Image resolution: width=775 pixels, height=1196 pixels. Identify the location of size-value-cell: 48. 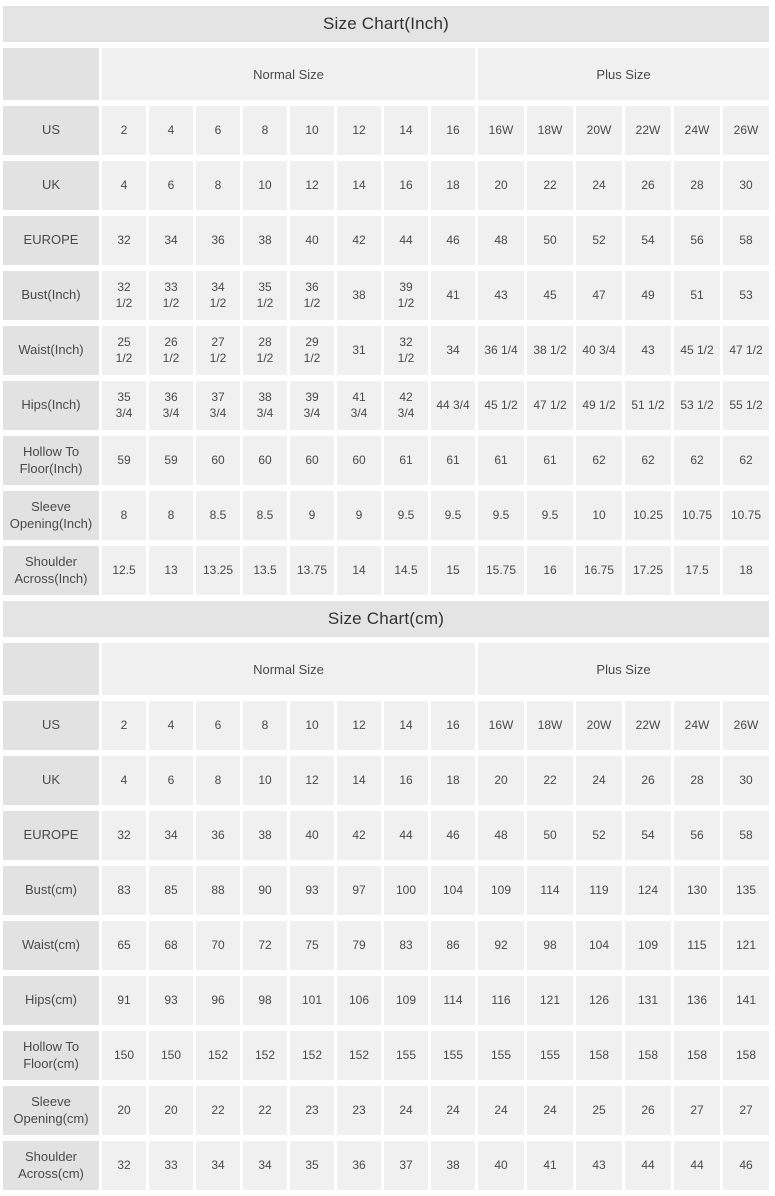
(501, 835).